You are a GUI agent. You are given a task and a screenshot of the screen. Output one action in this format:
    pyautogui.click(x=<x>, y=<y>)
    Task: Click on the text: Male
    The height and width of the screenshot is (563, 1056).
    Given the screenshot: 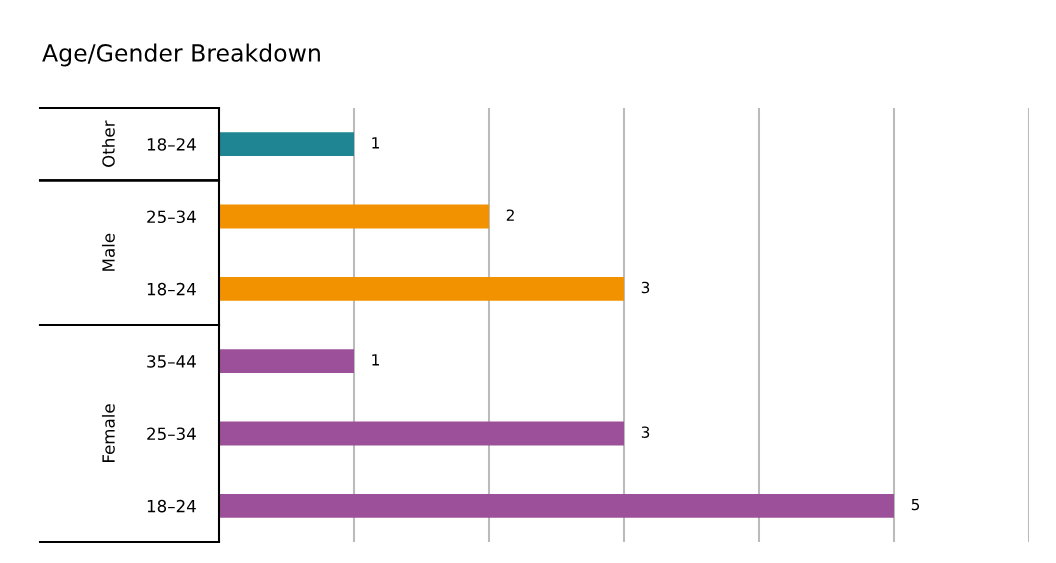 What is the action you would take?
    pyautogui.click(x=108, y=252)
    